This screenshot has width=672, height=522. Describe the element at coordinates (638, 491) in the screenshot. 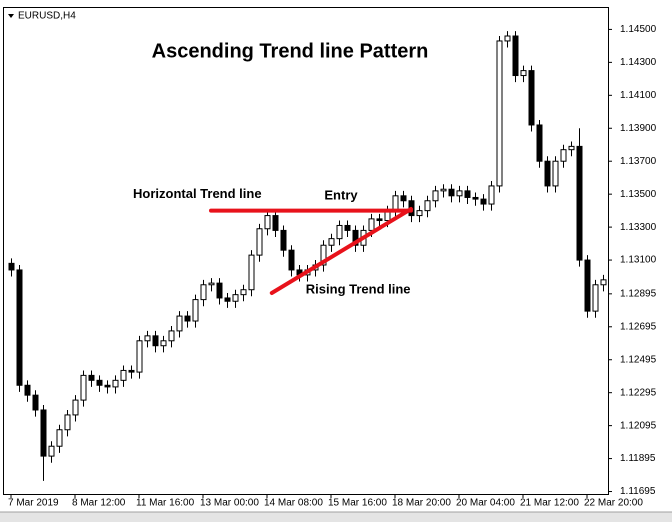

I see `y-tick-label: 1.11695` at that location.